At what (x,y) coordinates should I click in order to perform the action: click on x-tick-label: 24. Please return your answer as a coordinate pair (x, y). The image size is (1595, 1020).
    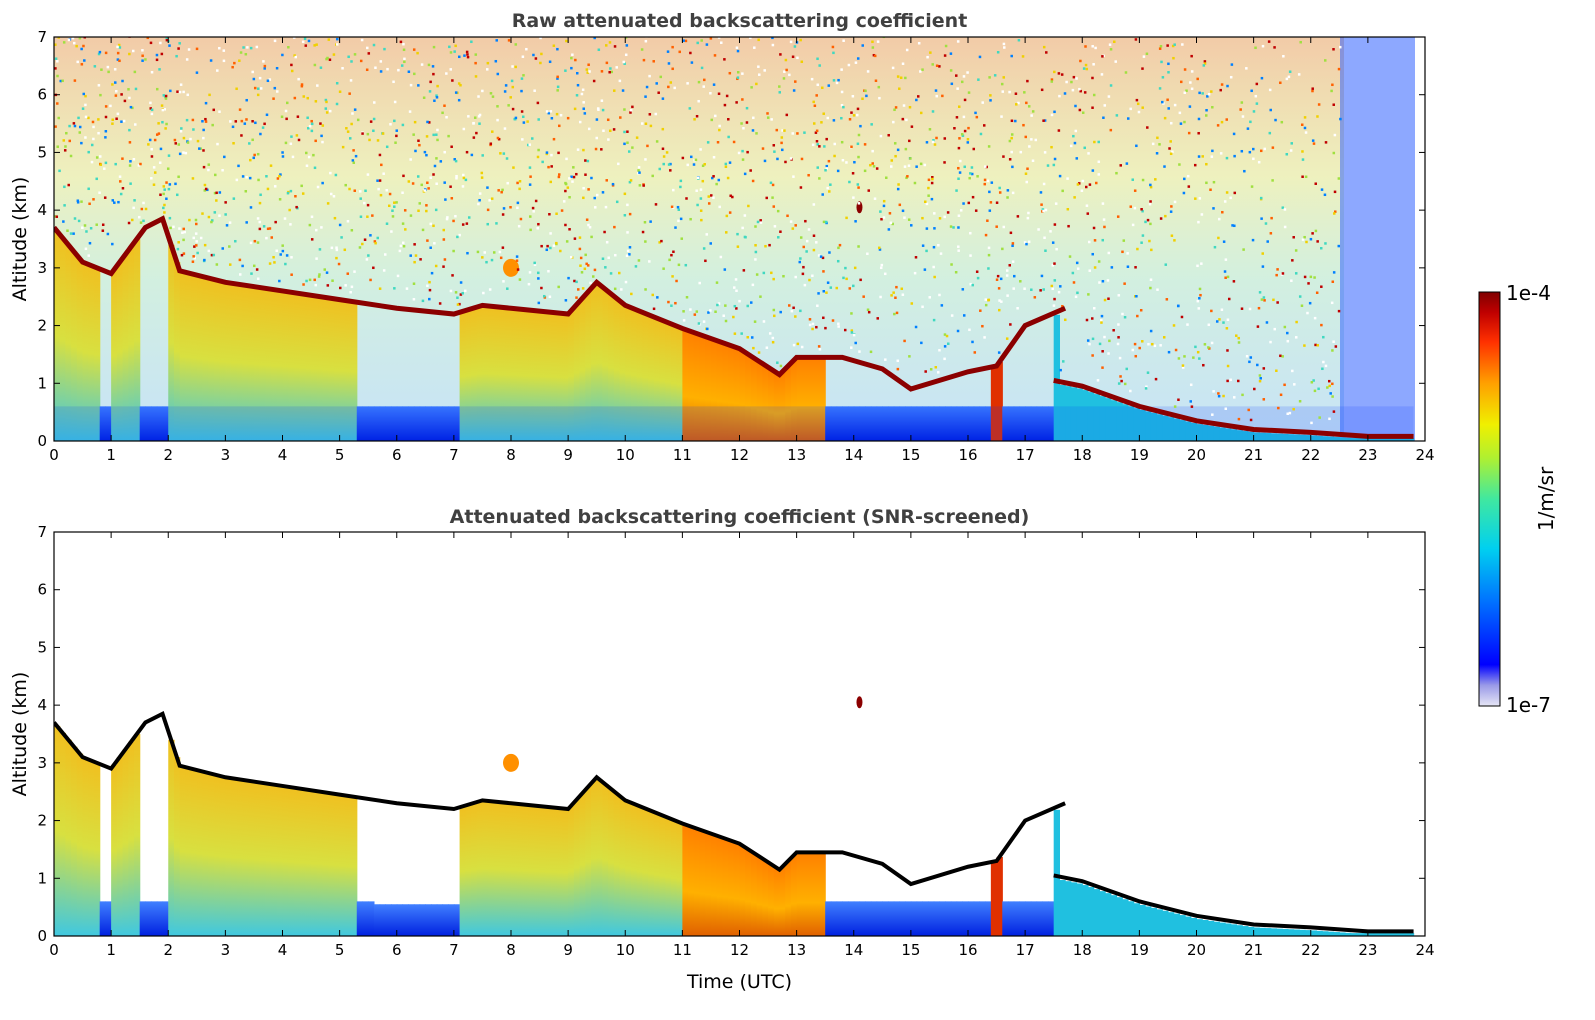
    Looking at the image, I should click on (1424, 455).